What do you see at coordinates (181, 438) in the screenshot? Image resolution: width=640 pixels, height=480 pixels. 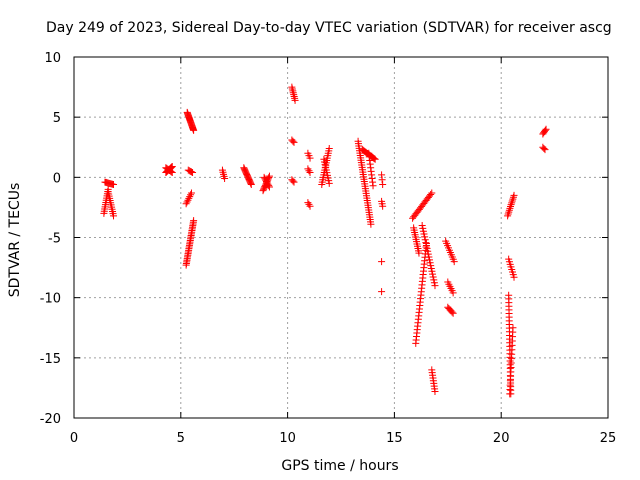 I see `x-tick-label: 5` at bounding box center [181, 438].